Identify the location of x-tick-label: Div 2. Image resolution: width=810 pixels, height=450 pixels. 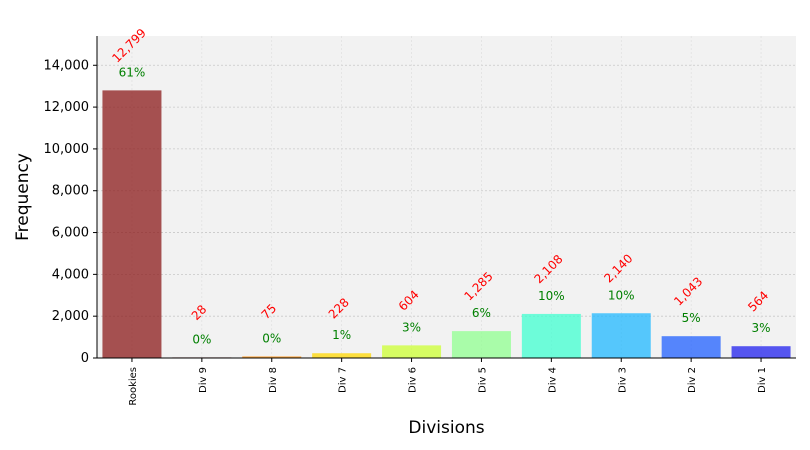
(692, 380).